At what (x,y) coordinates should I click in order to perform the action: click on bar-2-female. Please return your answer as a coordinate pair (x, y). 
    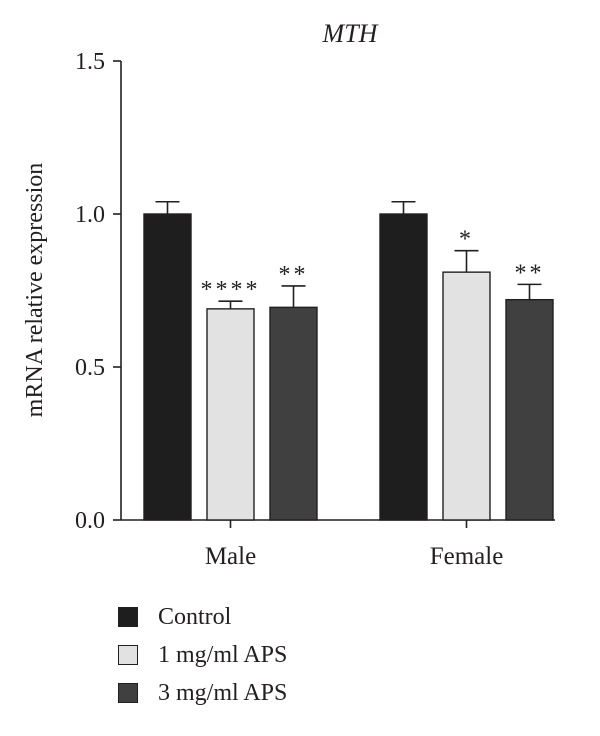
    Looking at the image, I should click on (529, 409).